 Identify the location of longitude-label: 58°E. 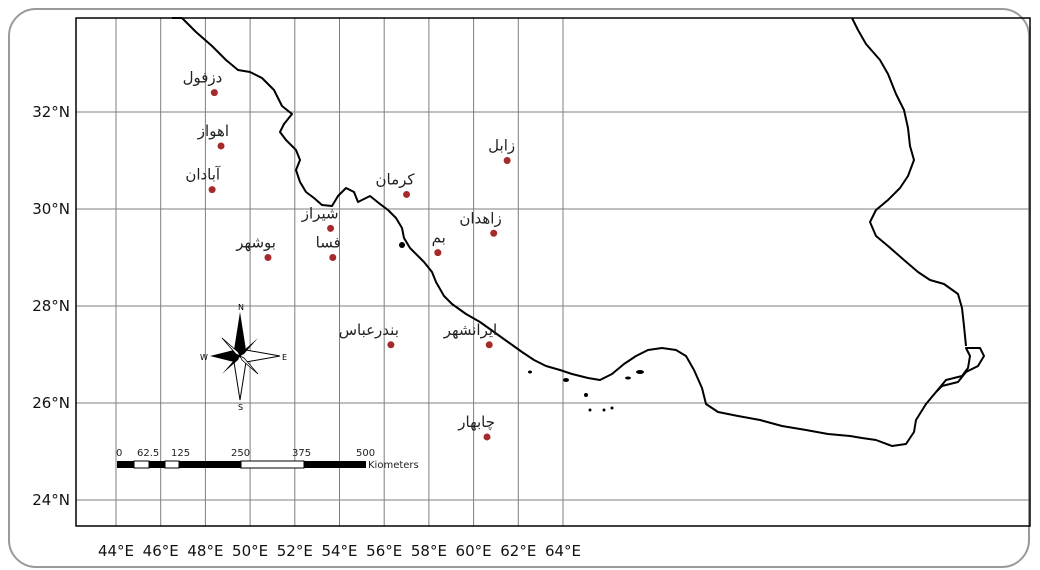
(429, 551).